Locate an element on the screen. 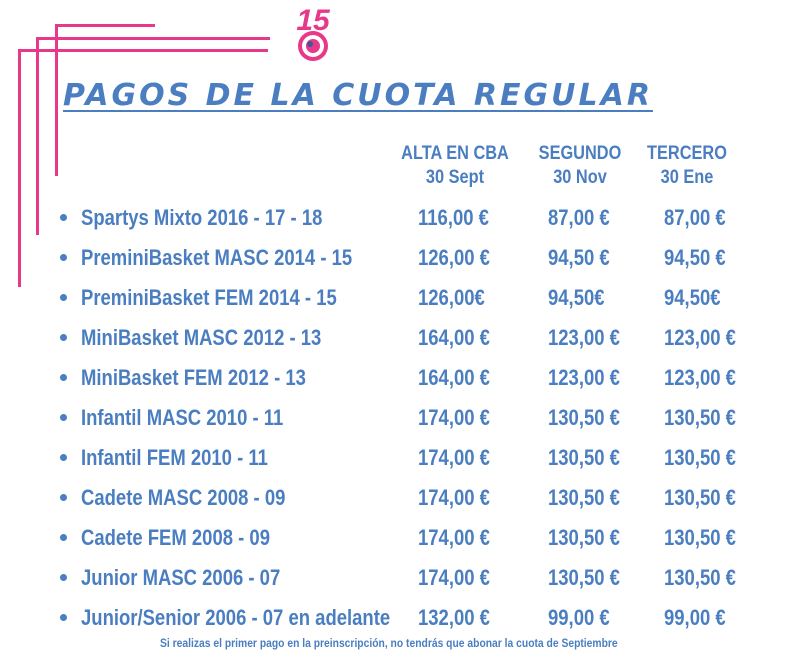  alta-amount: 132,00 € is located at coordinates (454, 617).